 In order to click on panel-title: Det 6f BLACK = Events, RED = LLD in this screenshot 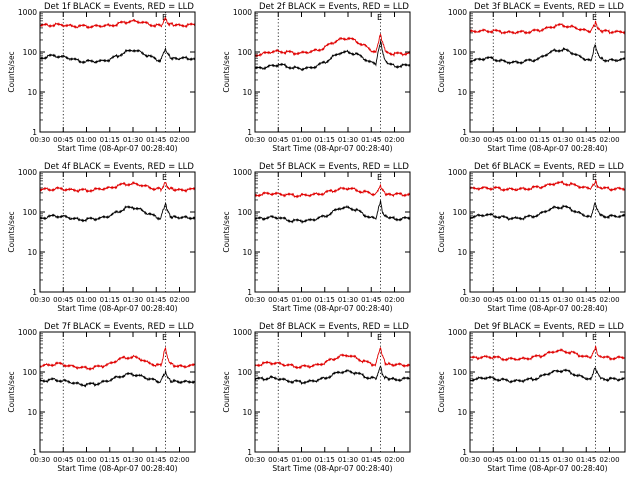, I will do `click(549, 167)`.